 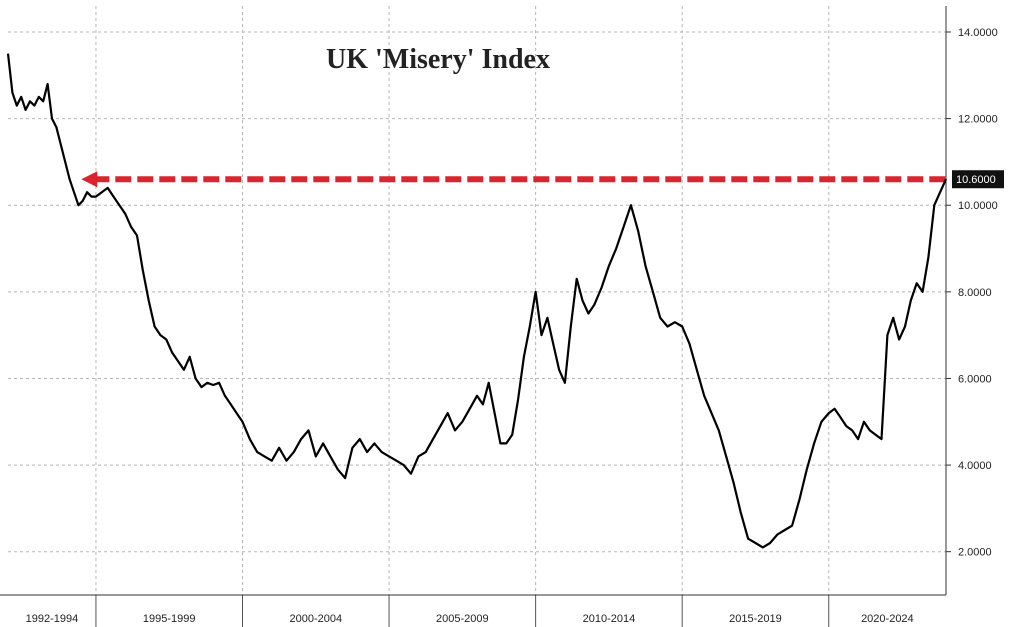 What do you see at coordinates (513, 179) in the screenshot?
I see `reference-line-group` at bounding box center [513, 179].